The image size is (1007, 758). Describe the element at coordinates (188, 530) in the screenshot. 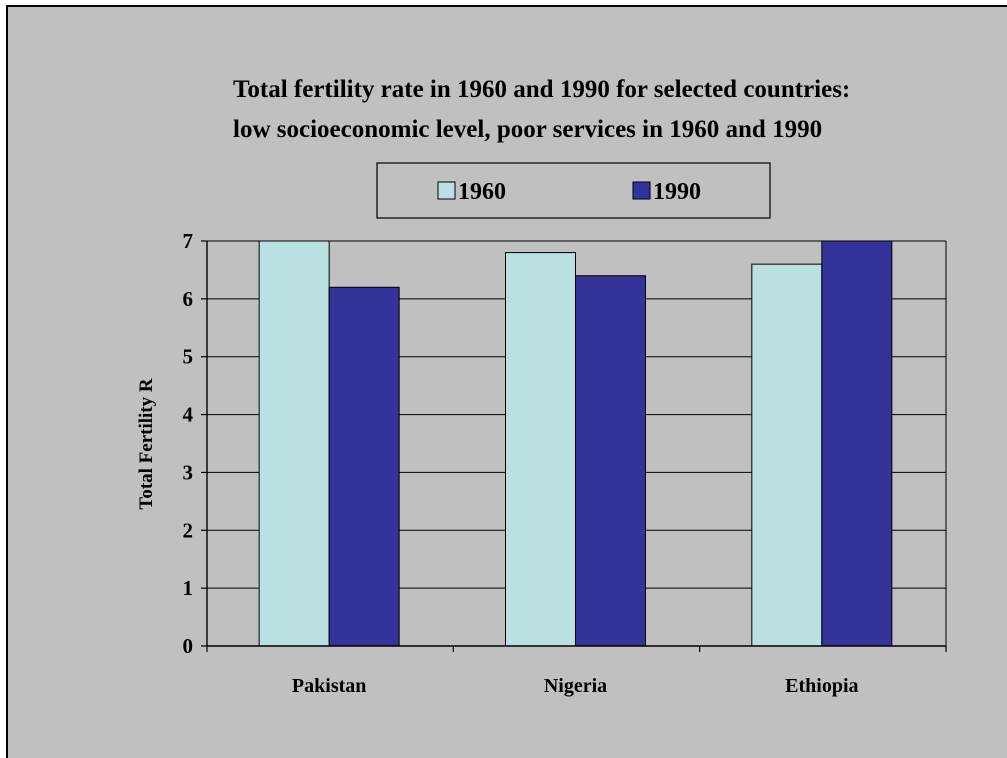

I see `y-tick-label: 2` at that location.